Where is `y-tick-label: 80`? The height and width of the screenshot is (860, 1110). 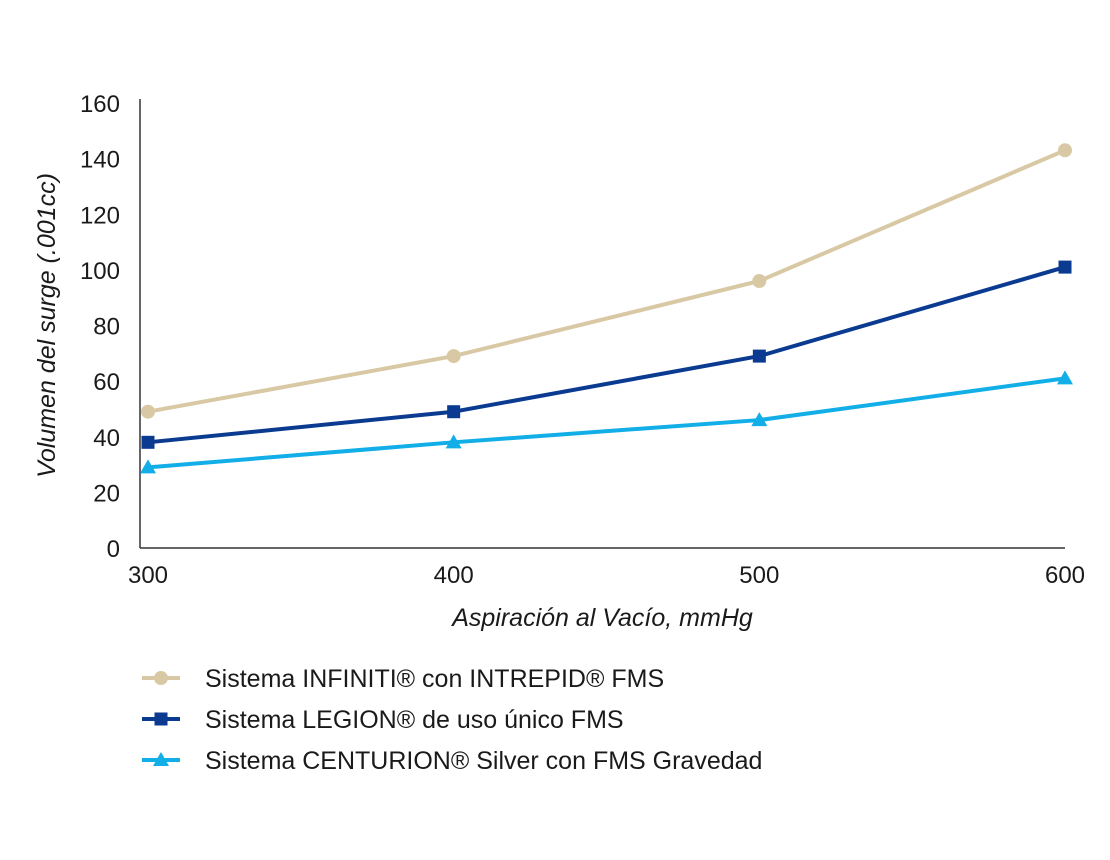 y-tick-label: 80 is located at coordinates (106, 327).